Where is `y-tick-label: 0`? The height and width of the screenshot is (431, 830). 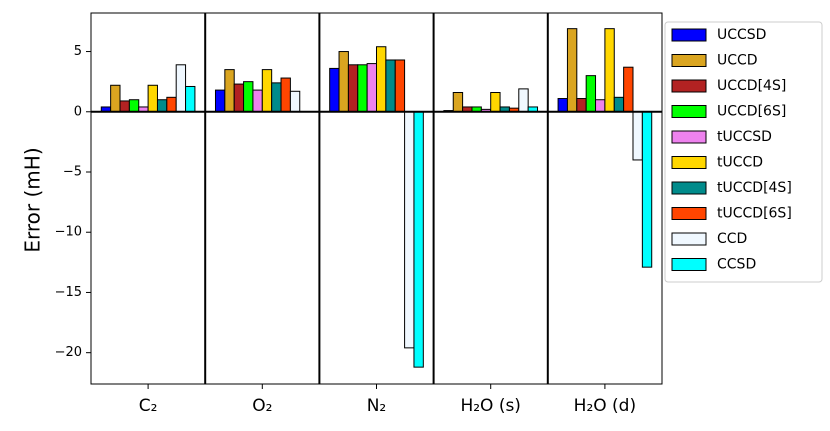 y-tick-label: 0 is located at coordinates (78, 111).